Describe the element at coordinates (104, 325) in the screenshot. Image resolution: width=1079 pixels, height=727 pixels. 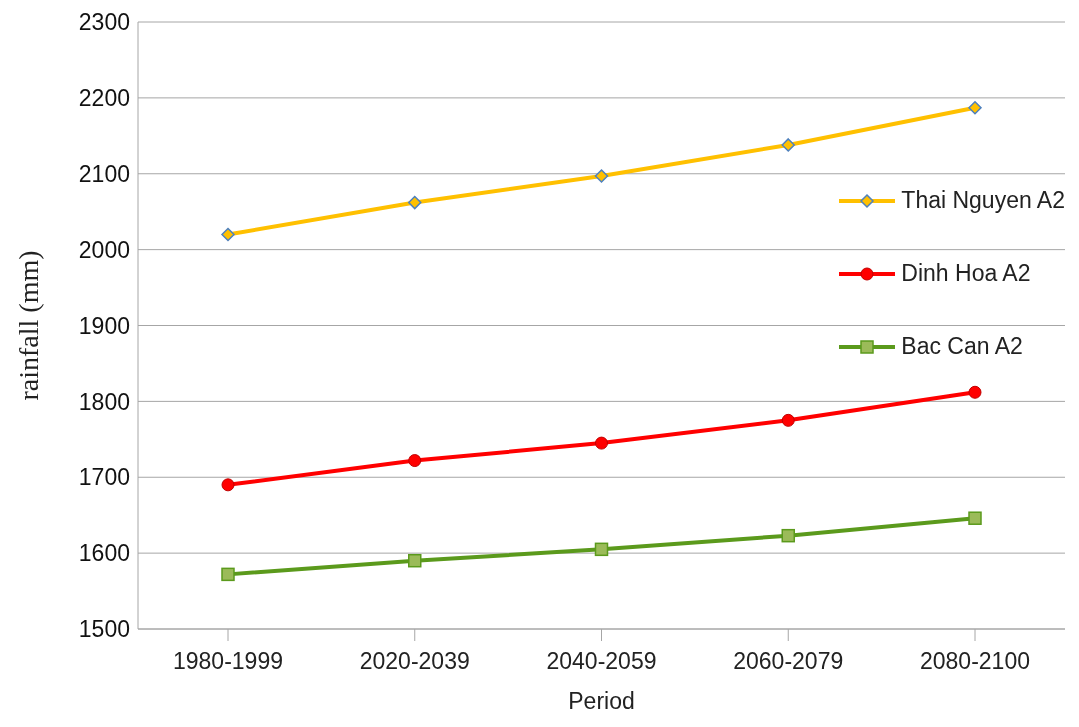
I see `y-tick-label: 1900` at that location.